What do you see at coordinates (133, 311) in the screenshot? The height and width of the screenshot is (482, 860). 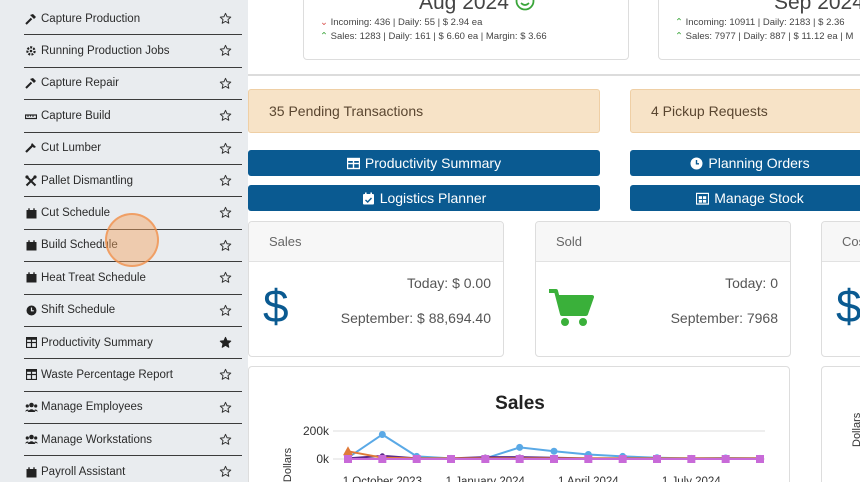 I see `sidebar-item-shift-schedule: Shift Schedule` at bounding box center [133, 311].